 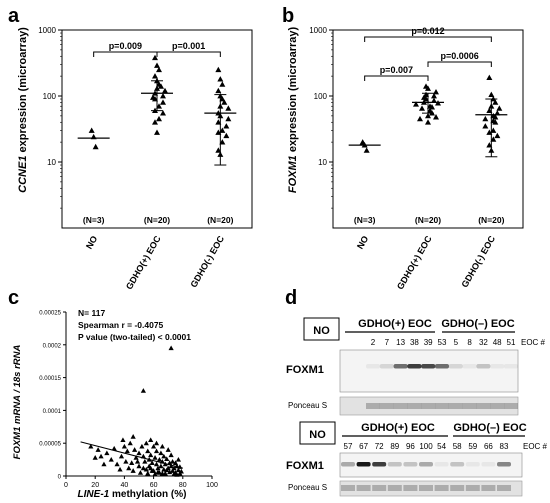 I want to click on panel-a-ylabel: CCNE1 expression (microarray), so click(x=23, y=110).